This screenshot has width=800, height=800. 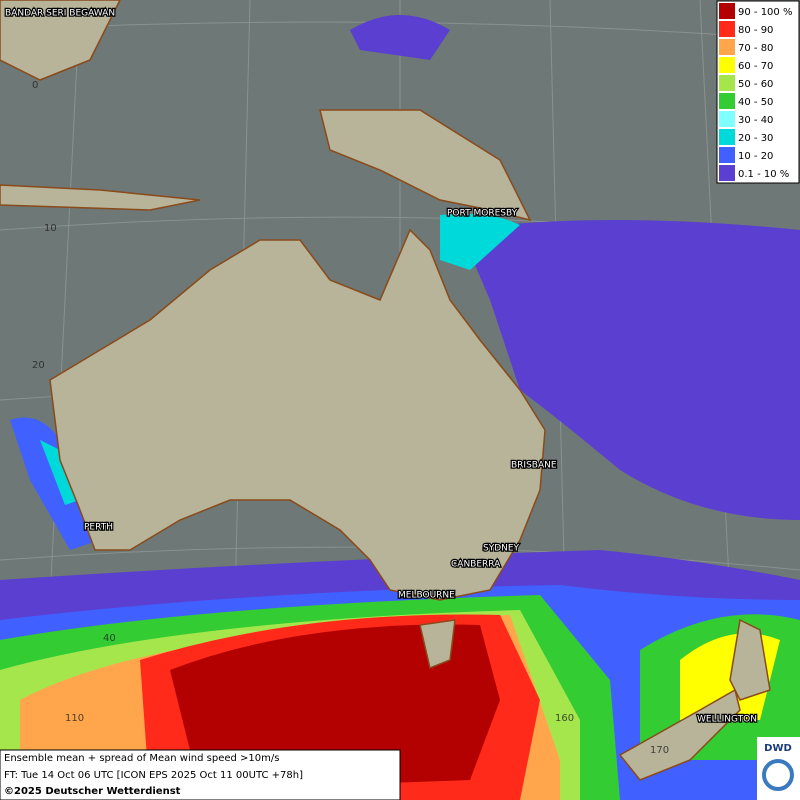 What do you see at coordinates (534, 466) in the screenshot?
I see `city-label: BRISBANE` at bounding box center [534, 466].